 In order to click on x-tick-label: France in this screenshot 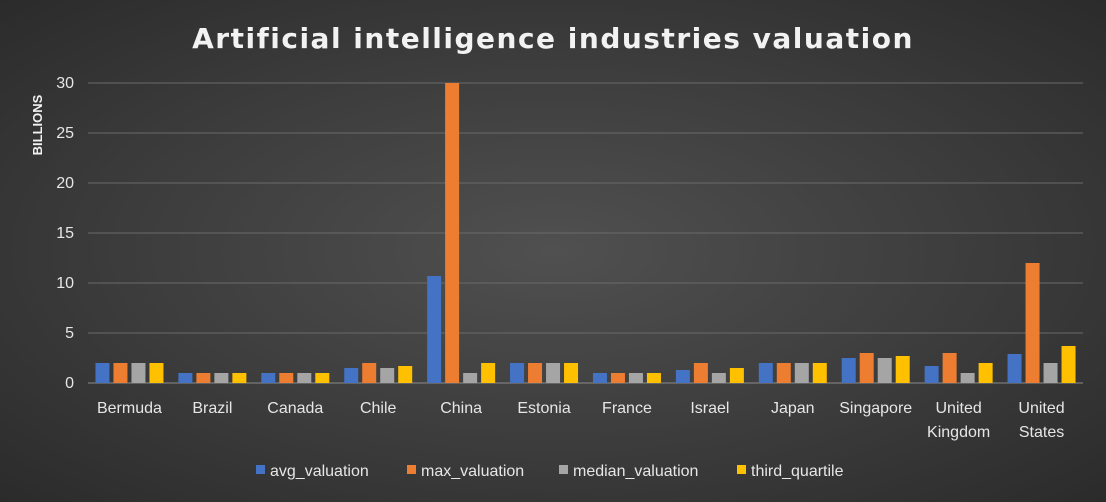, I will do `click(627, 408)`.